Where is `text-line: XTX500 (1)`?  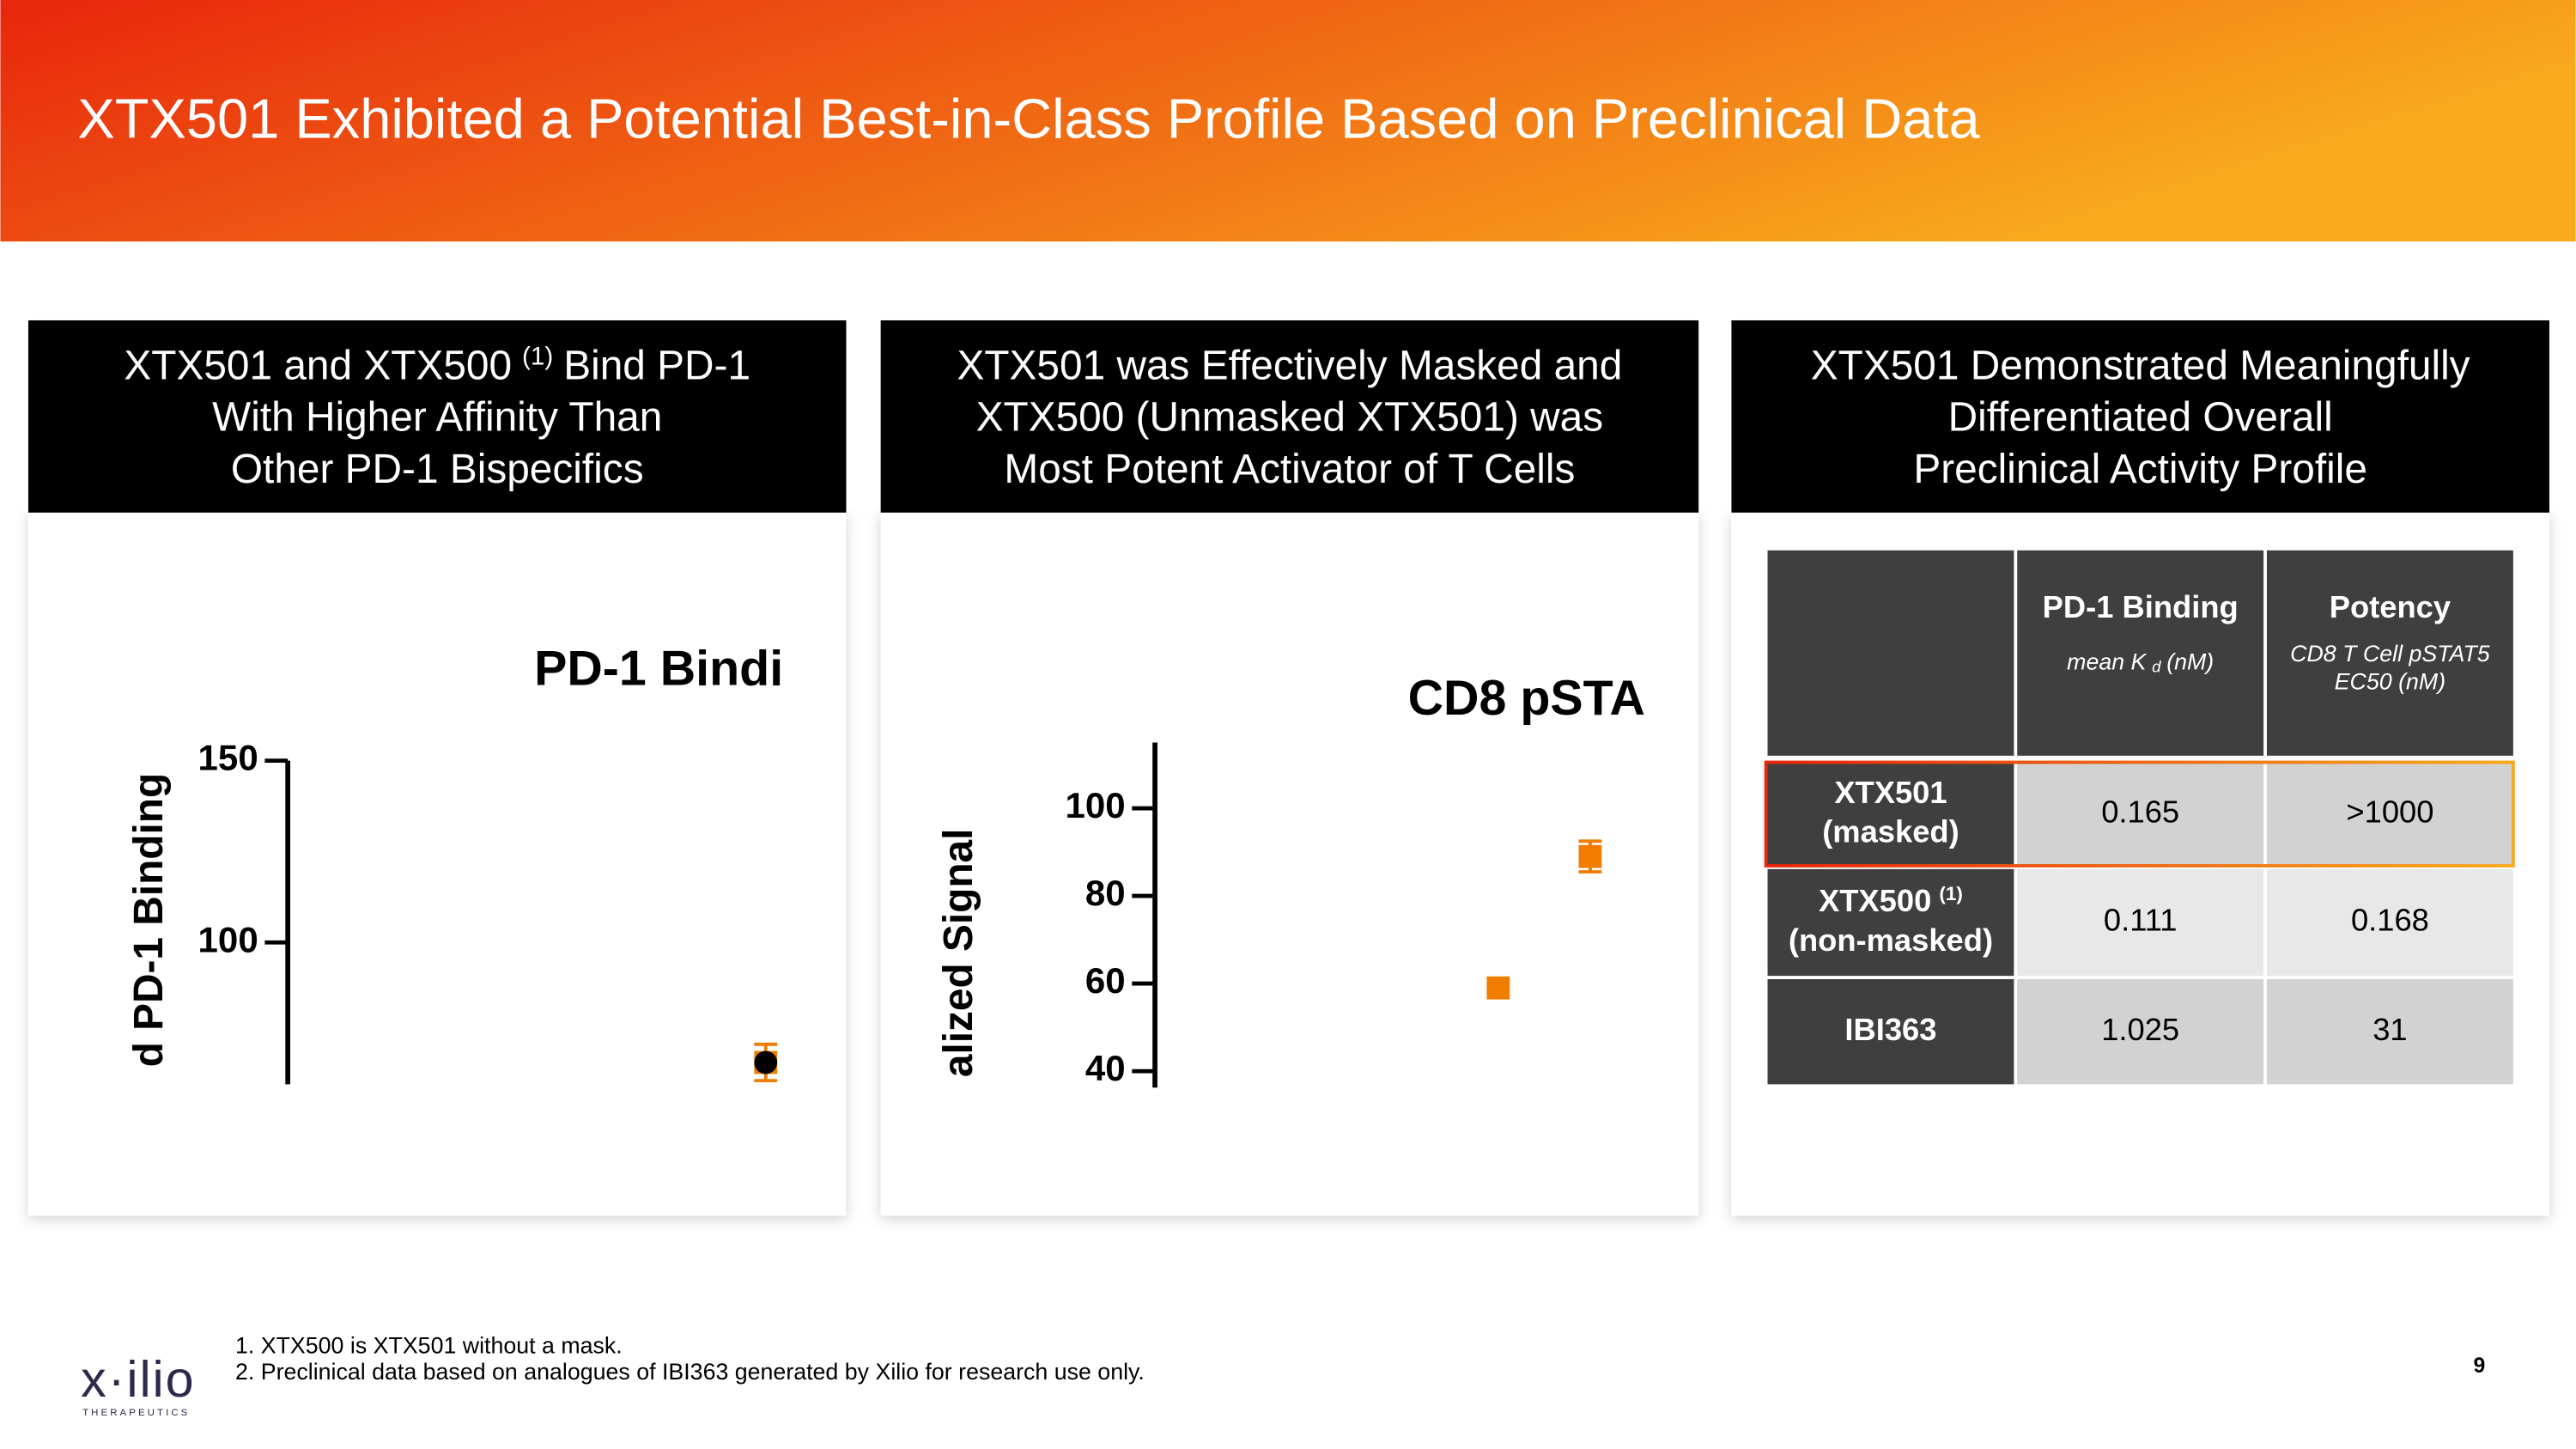 text-line: XTX500 (1) is located at coordinates (1891, 900).